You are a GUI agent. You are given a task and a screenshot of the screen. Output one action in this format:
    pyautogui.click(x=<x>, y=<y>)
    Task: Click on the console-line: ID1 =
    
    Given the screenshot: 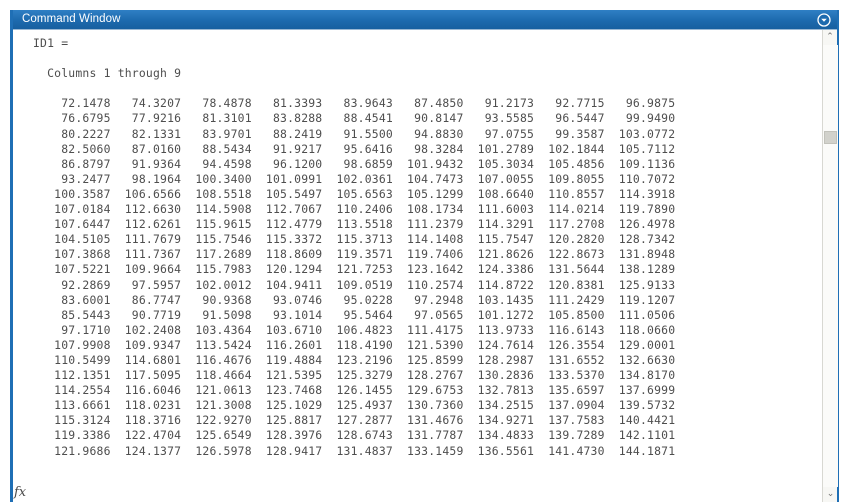 What is the action you would take?
    pyautogui.click(x=51, y=43)
    